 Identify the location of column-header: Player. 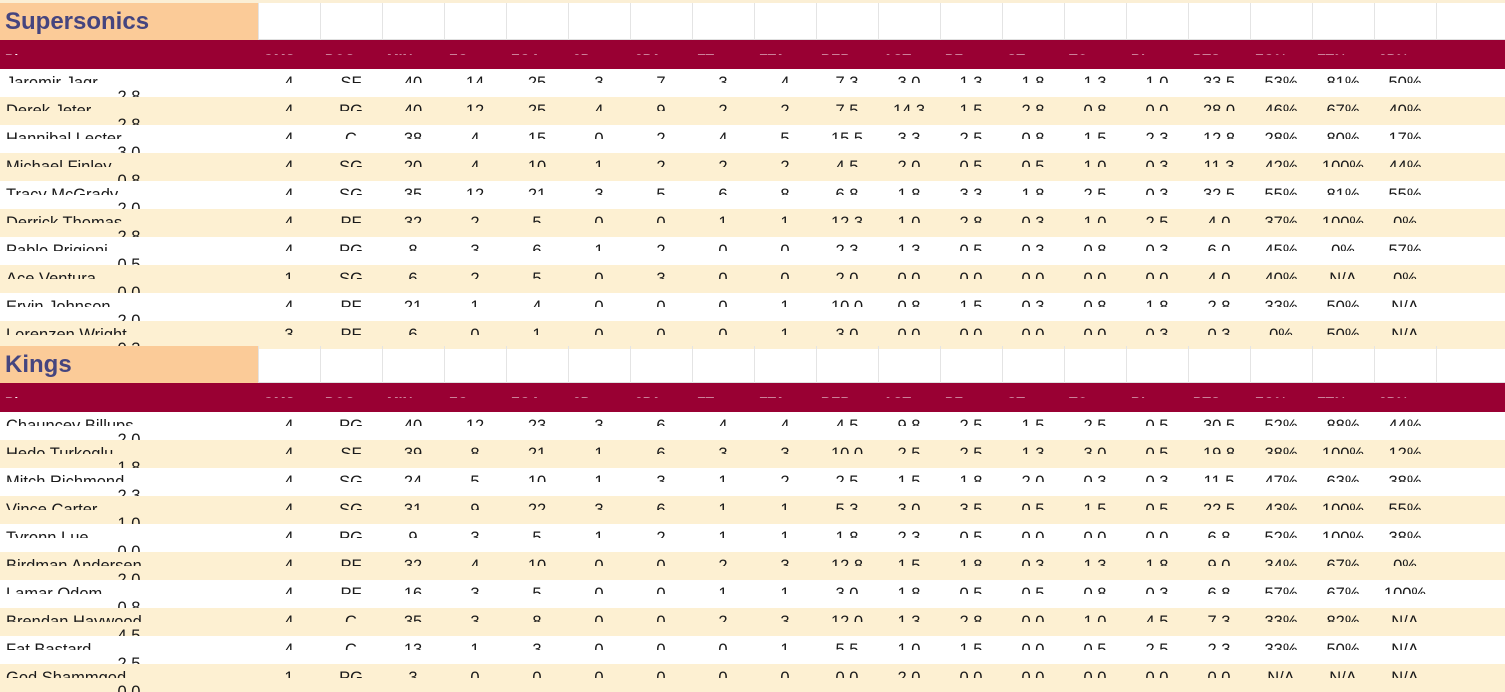
(129, 390).